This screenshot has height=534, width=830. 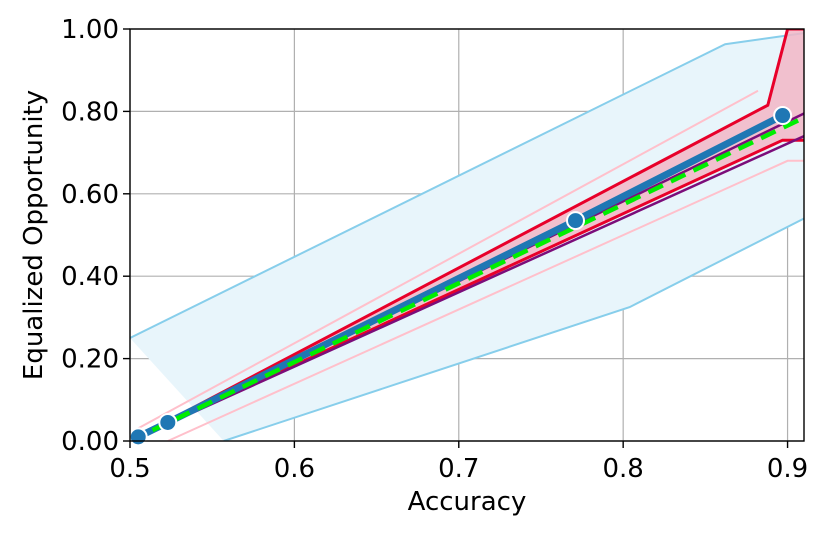 What do you see at coordinates (458, 469) in the screenshot?
I see `x-tick-label: 0.7` at bounding box center [458, 469].